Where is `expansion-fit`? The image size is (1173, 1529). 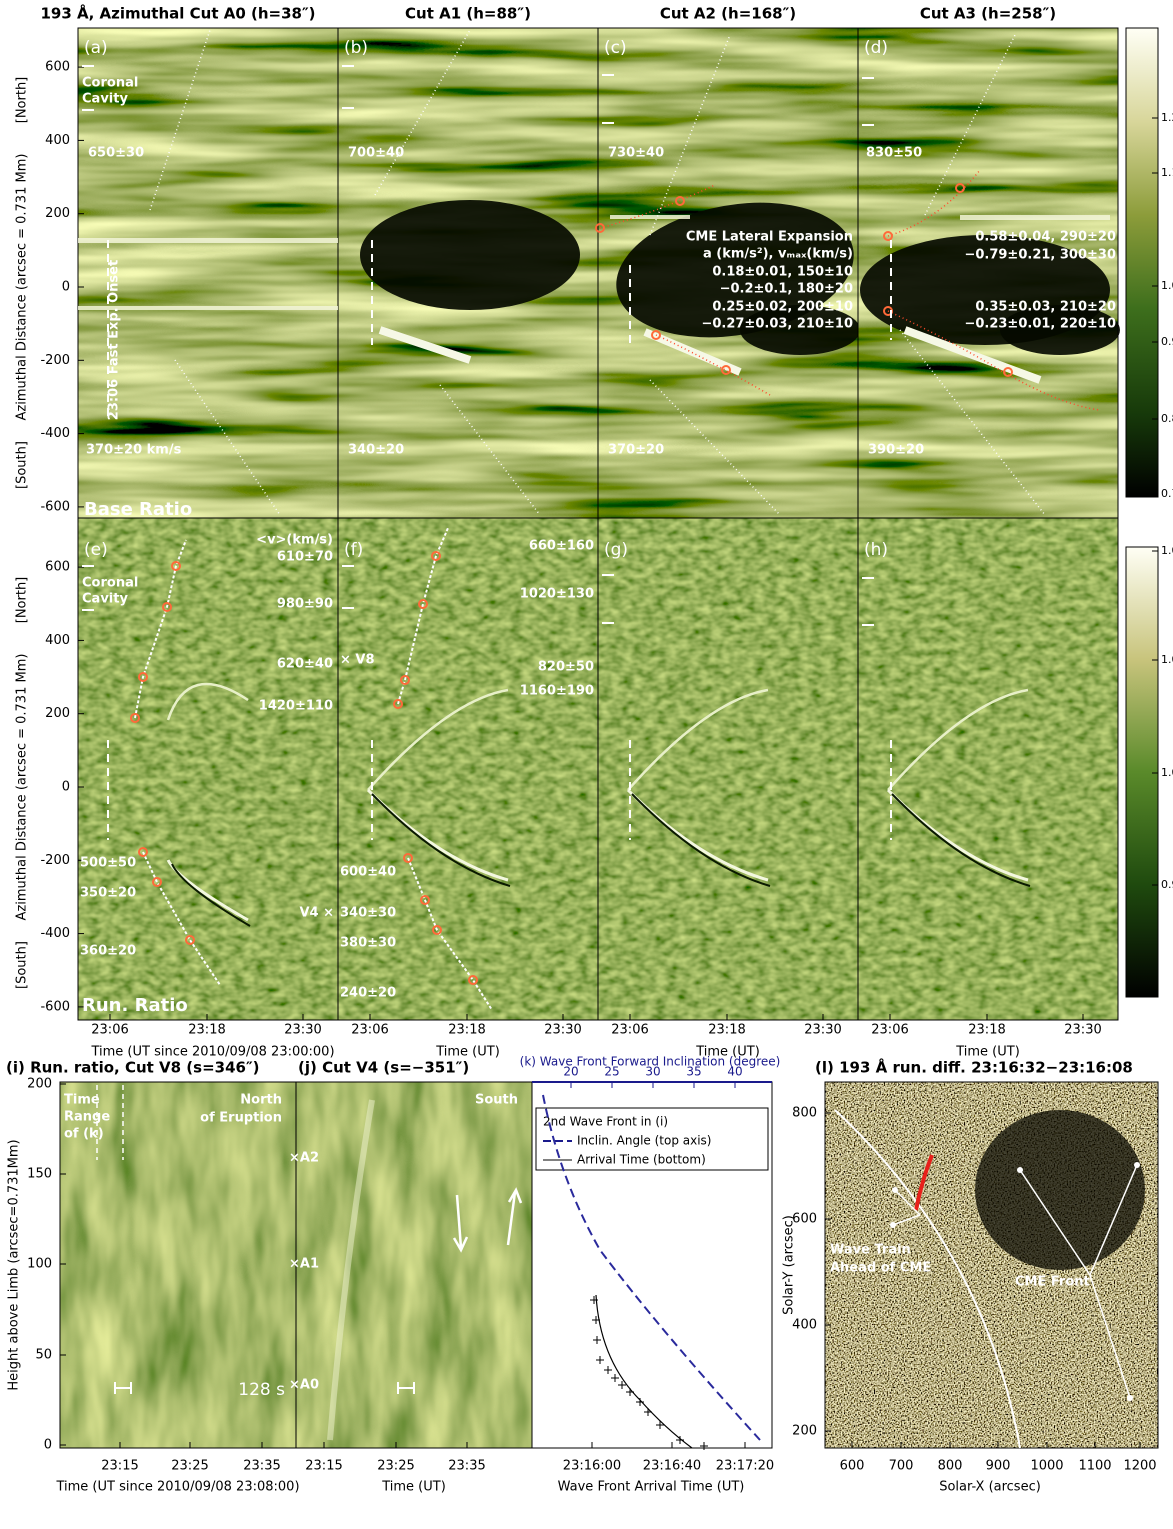
expansion-fit is located at coordinates (713, 365).